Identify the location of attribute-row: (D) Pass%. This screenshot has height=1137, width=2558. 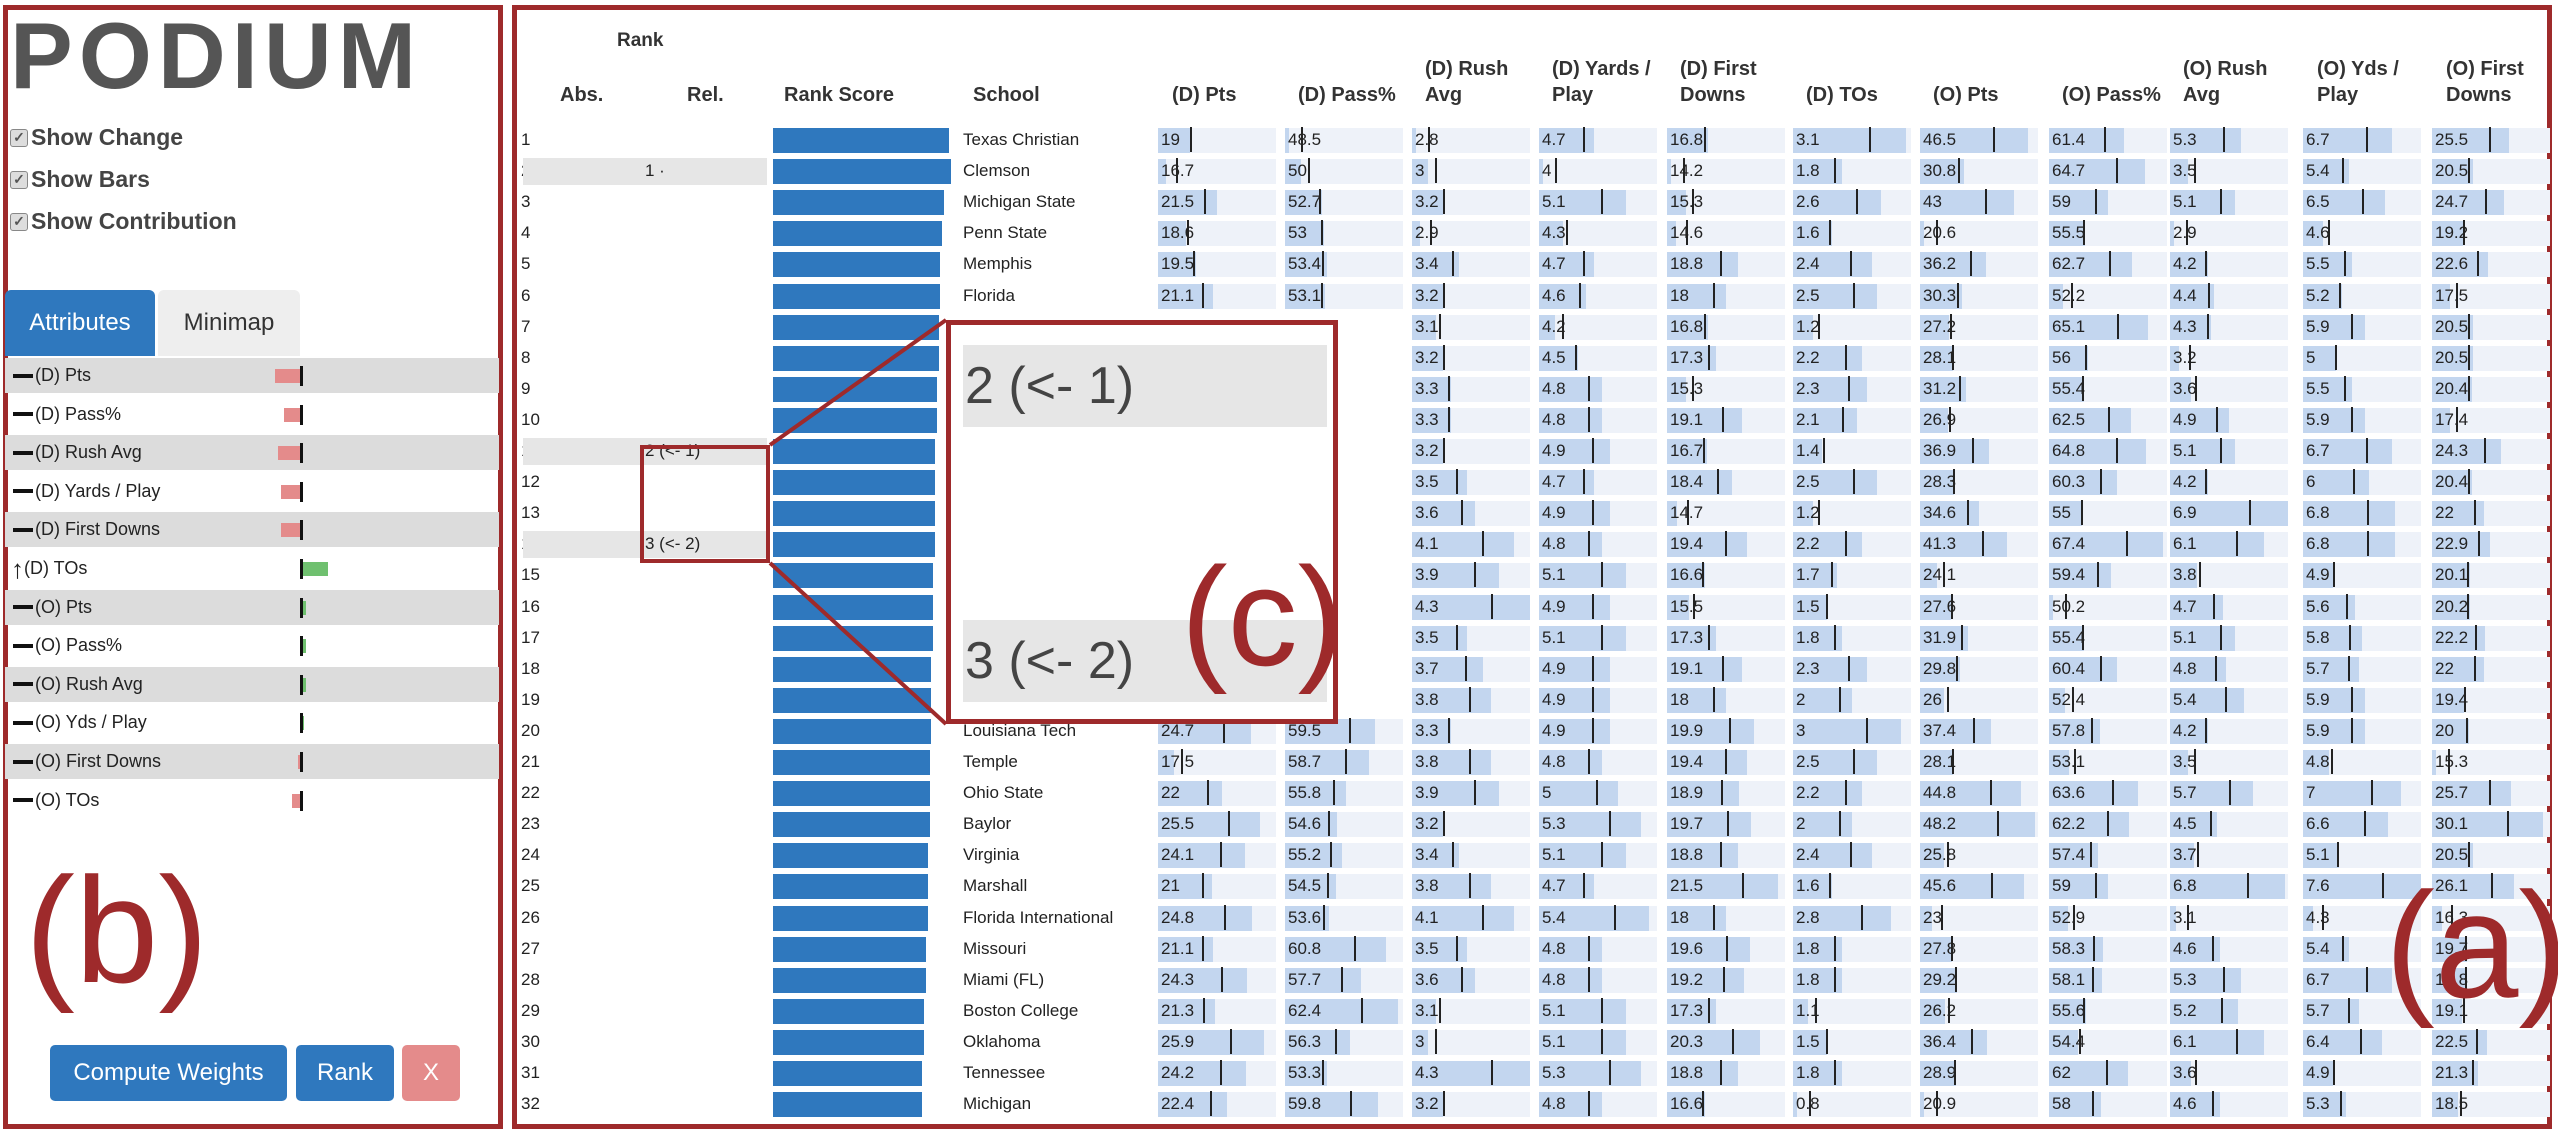
(252, 414).